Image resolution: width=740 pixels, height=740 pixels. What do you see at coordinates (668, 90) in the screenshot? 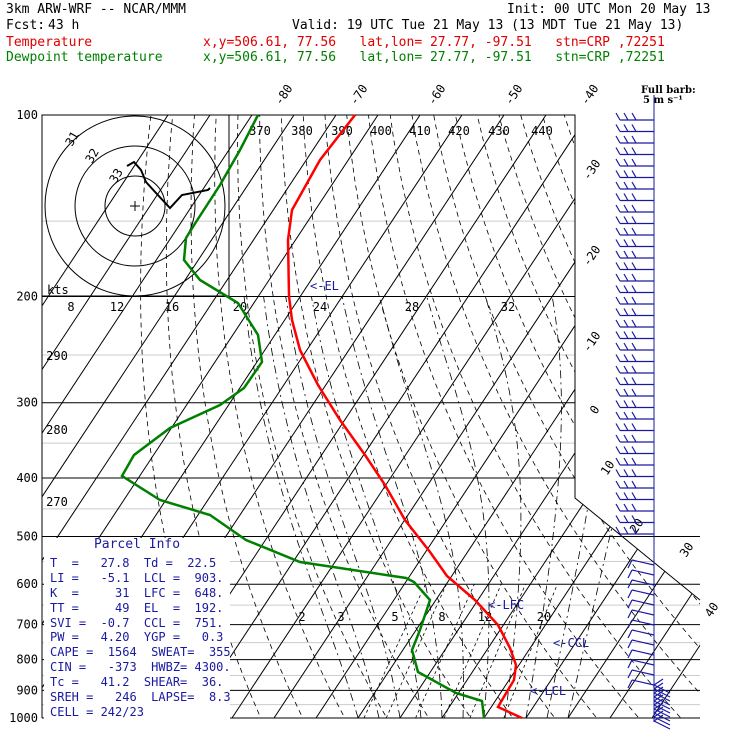
I see `barb-legend-title: Full barb:` at bounding box center [668, 90].